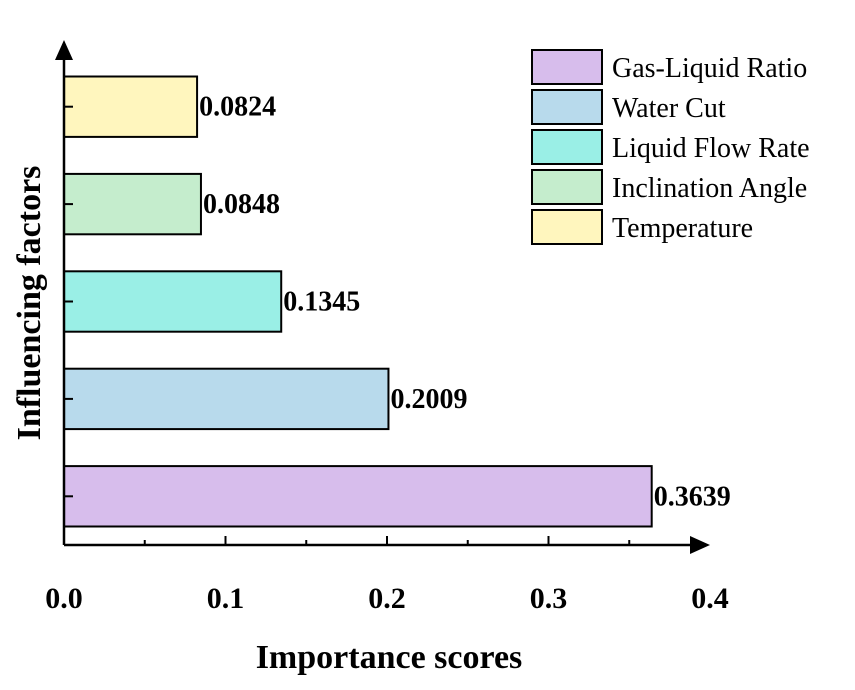 The height and width of the screenshot is (690, 855). I want to click on data-label-0: 0.3639, so click(692, 496).